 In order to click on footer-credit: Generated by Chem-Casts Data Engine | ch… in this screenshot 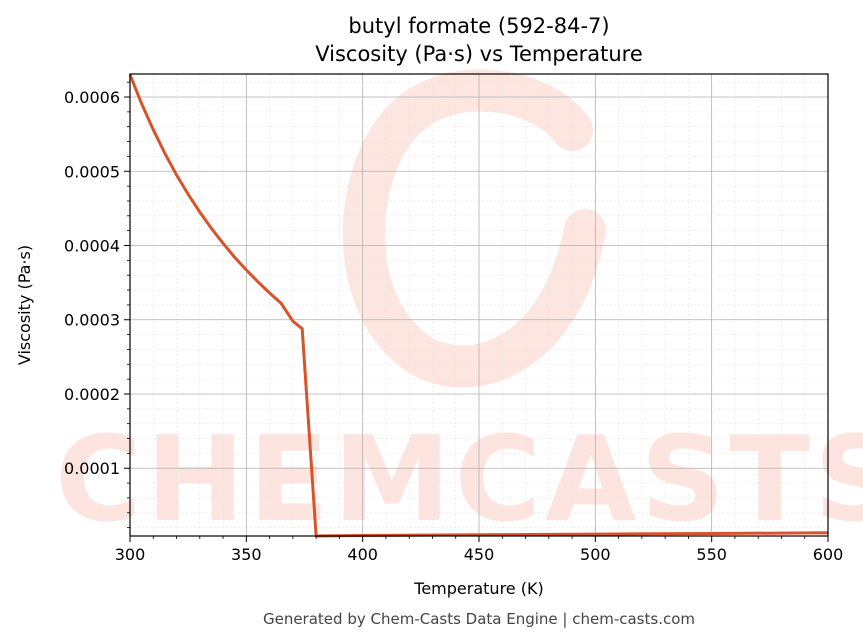, I will do `click(479, 619)`.